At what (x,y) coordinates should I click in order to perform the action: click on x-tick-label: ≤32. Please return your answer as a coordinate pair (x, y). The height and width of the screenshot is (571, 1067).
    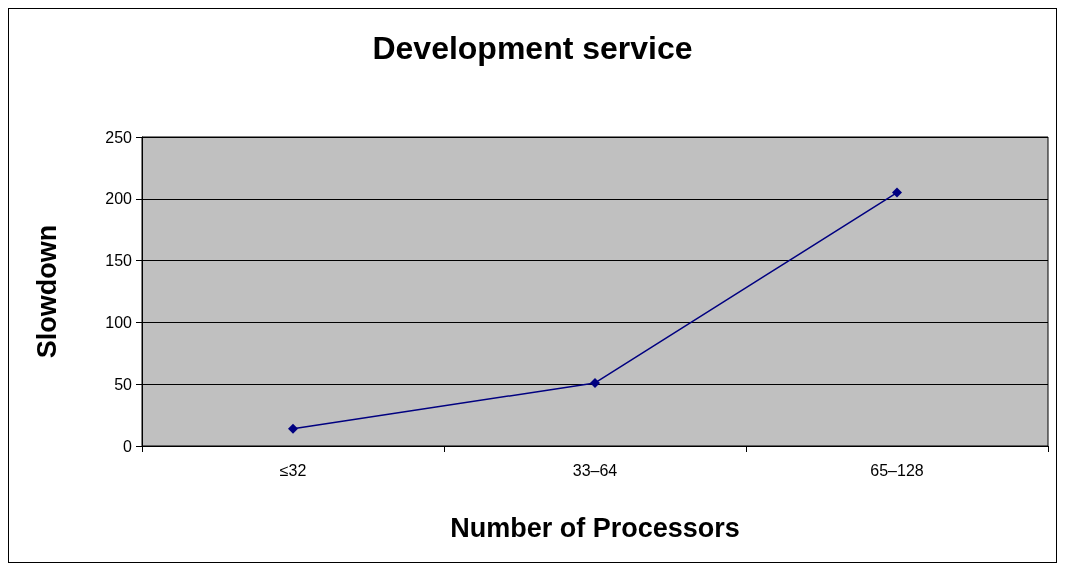
    Looking at the image, I should click on (293, 470).